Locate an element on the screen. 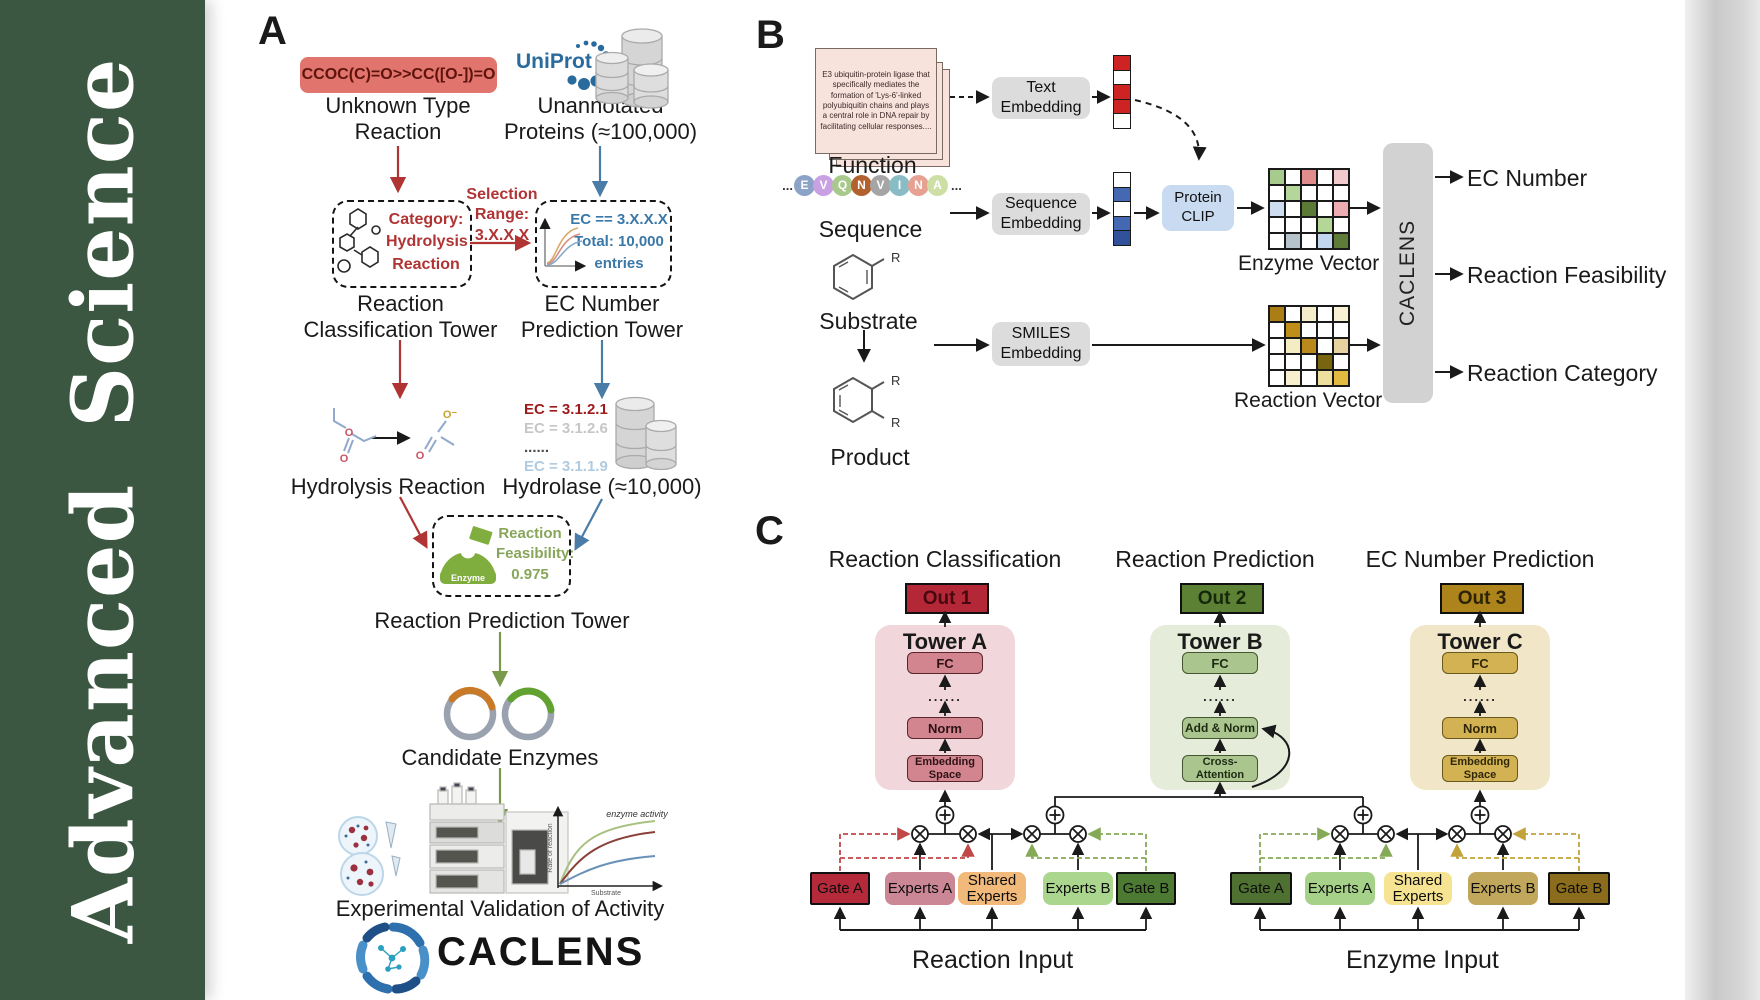  out1-box: Out 1 is located at coordinates (947, 598).